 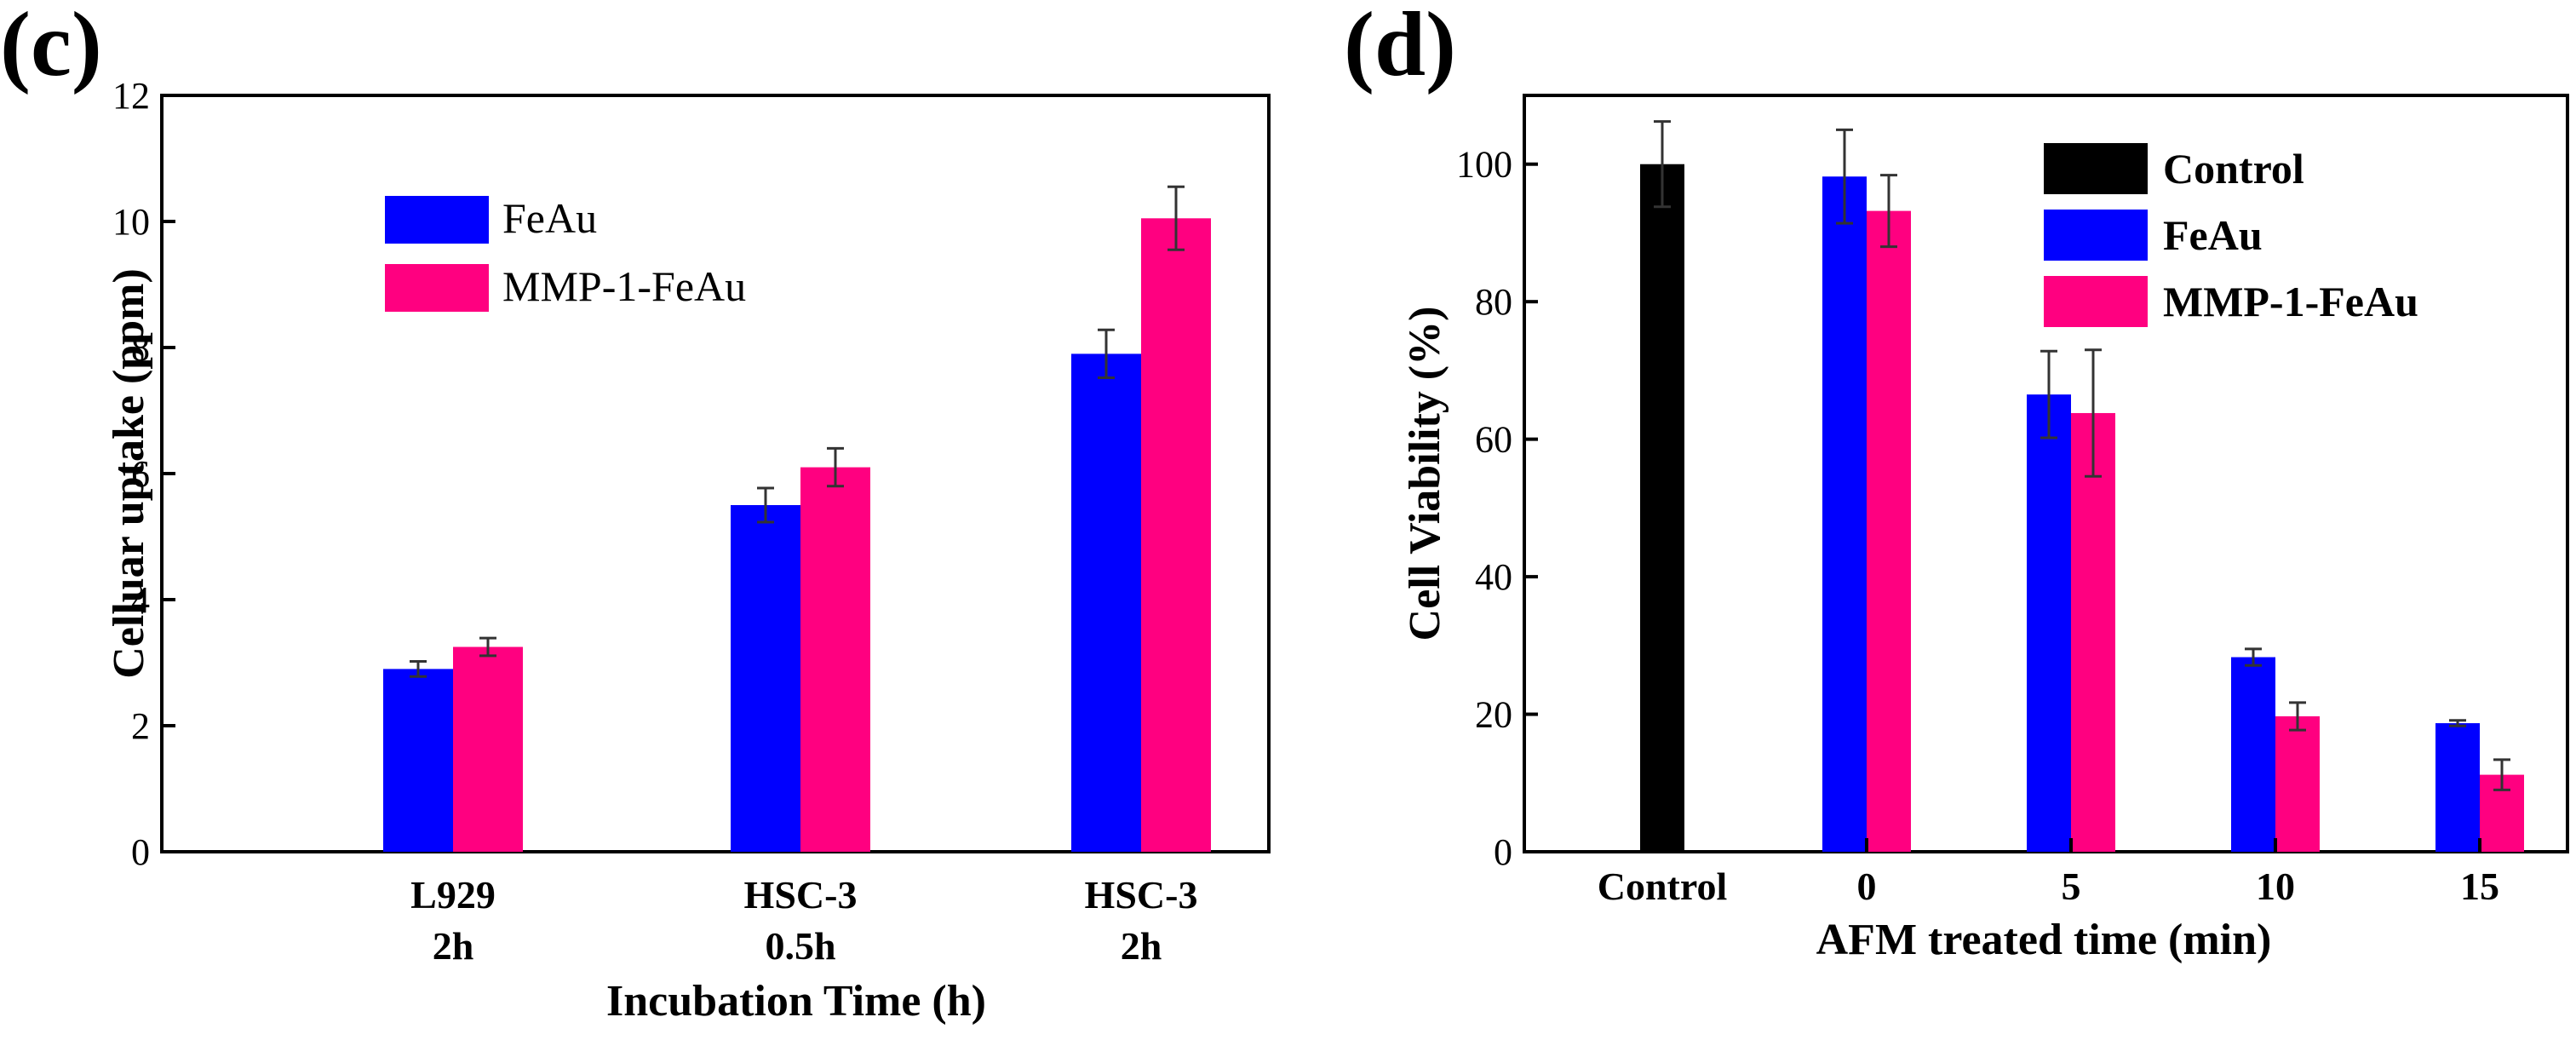 What do you see at coordinates (1493, 440) in the screenshot?
I see `y-tick-label-d-3: 60` at bounding box center [1493, 440].